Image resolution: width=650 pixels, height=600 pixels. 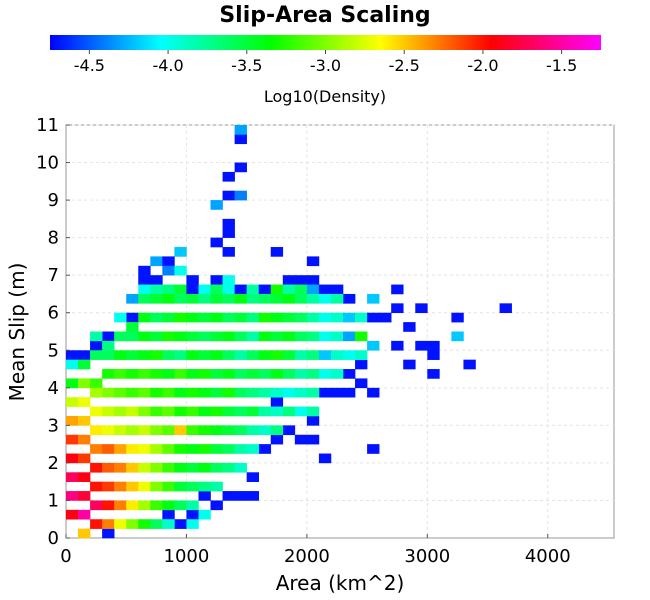 I want to click on x-axis-title: Area (km^2), so click(x=340, y=583).